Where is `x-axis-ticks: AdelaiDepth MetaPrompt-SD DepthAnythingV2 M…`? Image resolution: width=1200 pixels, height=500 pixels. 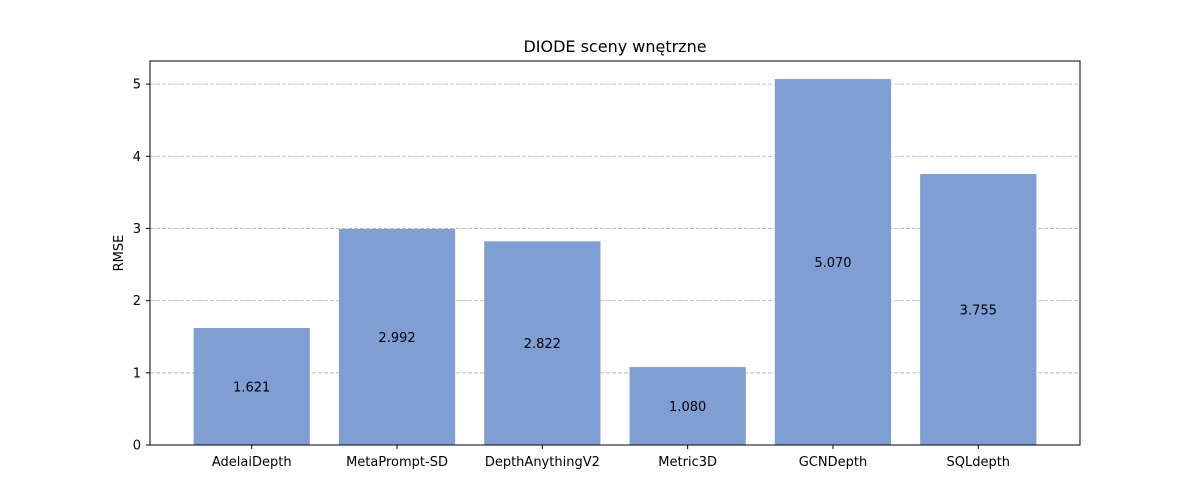
x-axis-ticks: AdelaiDepth MetaPrompt-SD DepthAnythingV2 M… is located at coordinates (611, 457).